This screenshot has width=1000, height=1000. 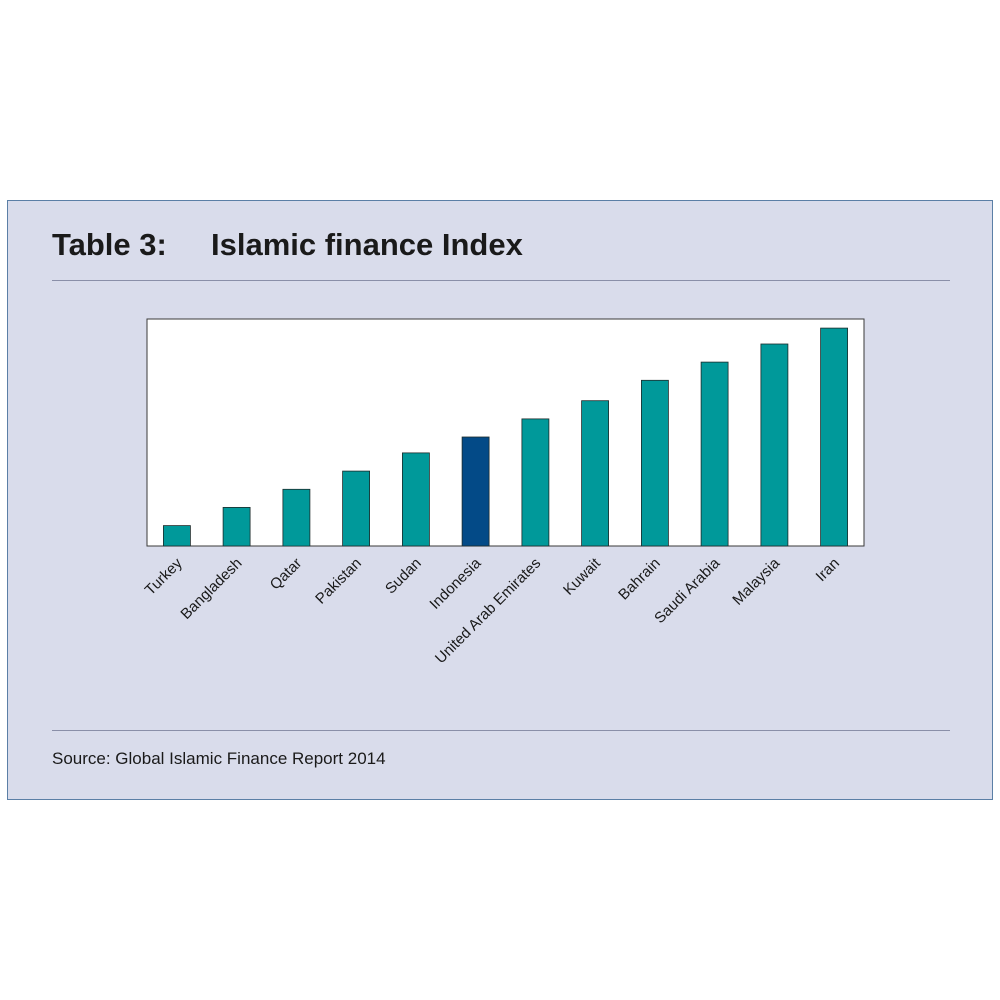 What do you see at coordinates (655, 463) in the screenshot?
I see `bar-bahrain` at bounding box center [655, 463].